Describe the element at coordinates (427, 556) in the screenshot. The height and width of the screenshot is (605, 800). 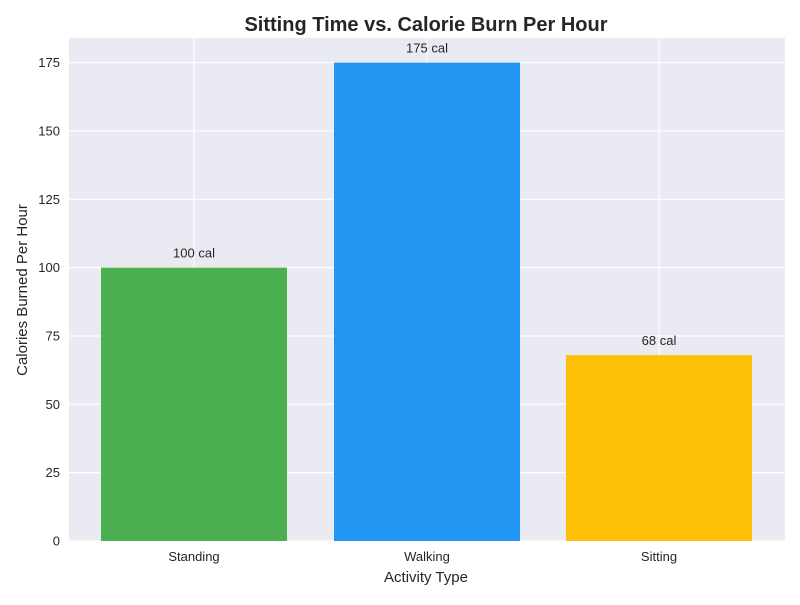
I see `x-tick-label: Walking` at that location.